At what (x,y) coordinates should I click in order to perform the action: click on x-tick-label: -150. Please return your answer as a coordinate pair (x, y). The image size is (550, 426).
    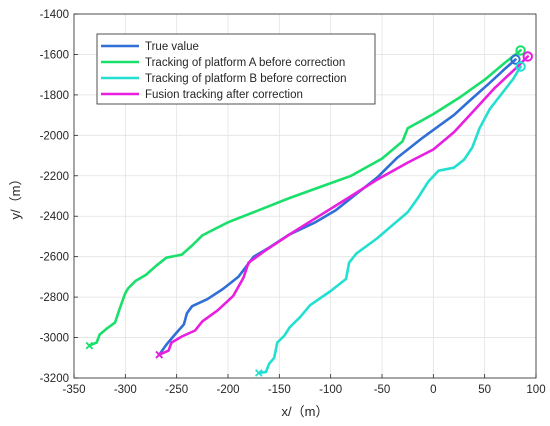
    Looking at the image, I should click on (279, 390).